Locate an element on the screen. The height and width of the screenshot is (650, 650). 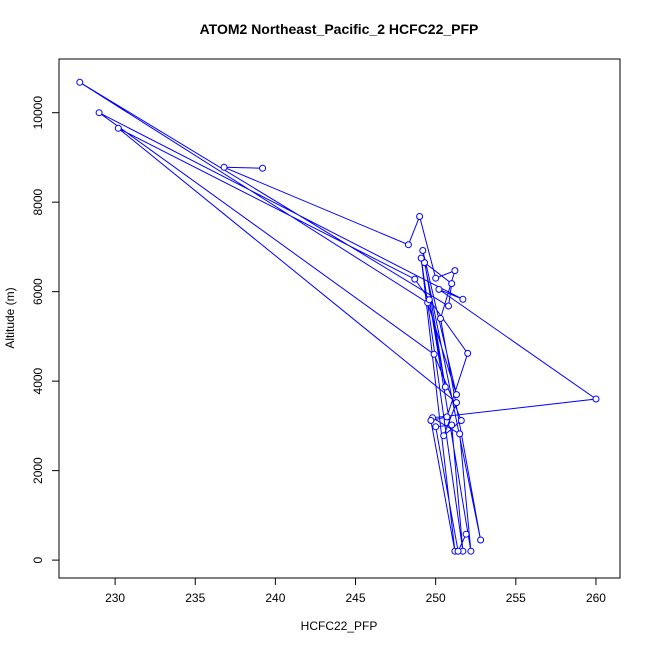
y-tick-label: 0 is located at coordinates (38, 559).